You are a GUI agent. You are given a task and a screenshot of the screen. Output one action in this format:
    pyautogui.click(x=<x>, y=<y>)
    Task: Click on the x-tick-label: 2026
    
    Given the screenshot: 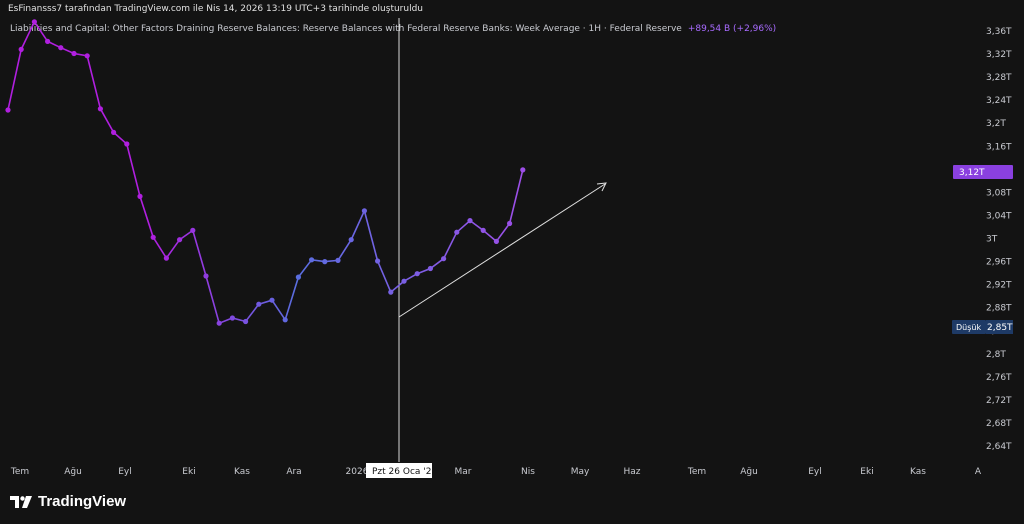 What is the action you would take?
    pyautogui.click(x=357, y=472)
    